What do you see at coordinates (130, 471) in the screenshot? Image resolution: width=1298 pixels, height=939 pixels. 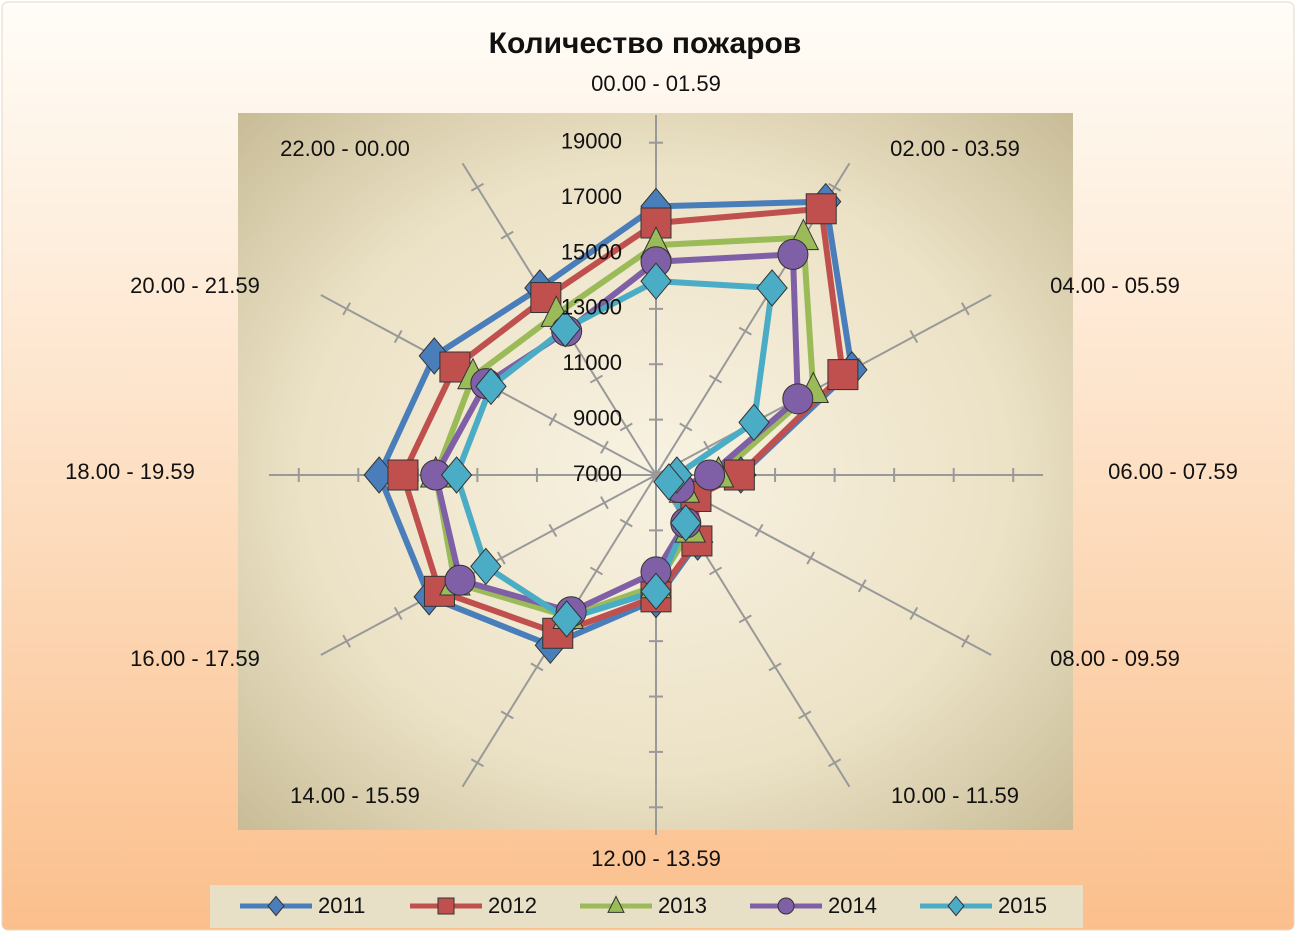 I see `category-label: 18.00 - 19.59` at bounding box center [130, 471].